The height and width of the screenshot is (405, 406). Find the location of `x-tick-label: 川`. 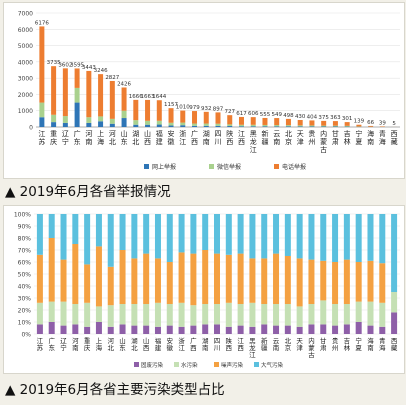

x-tick-label: 川 is located at coordinates (217, 348).